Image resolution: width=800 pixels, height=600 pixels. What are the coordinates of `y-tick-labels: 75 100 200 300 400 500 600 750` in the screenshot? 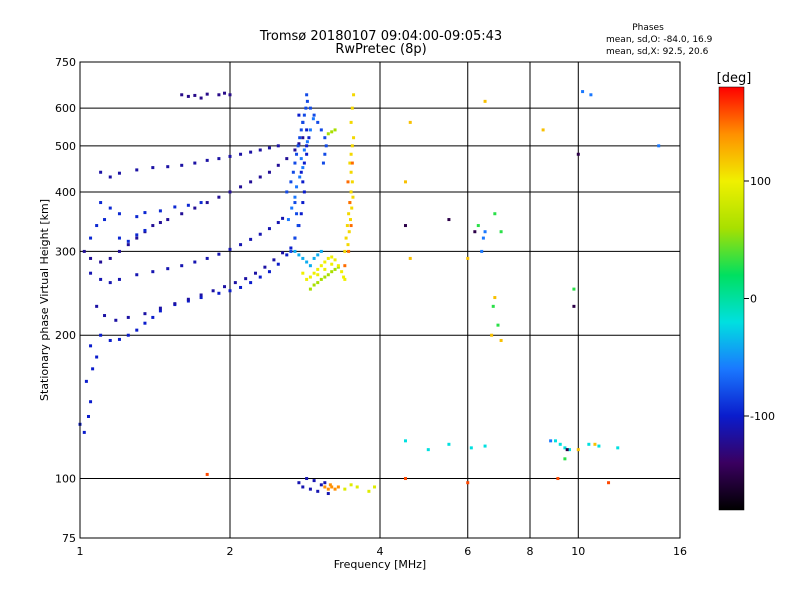 It's located at (65, 300).